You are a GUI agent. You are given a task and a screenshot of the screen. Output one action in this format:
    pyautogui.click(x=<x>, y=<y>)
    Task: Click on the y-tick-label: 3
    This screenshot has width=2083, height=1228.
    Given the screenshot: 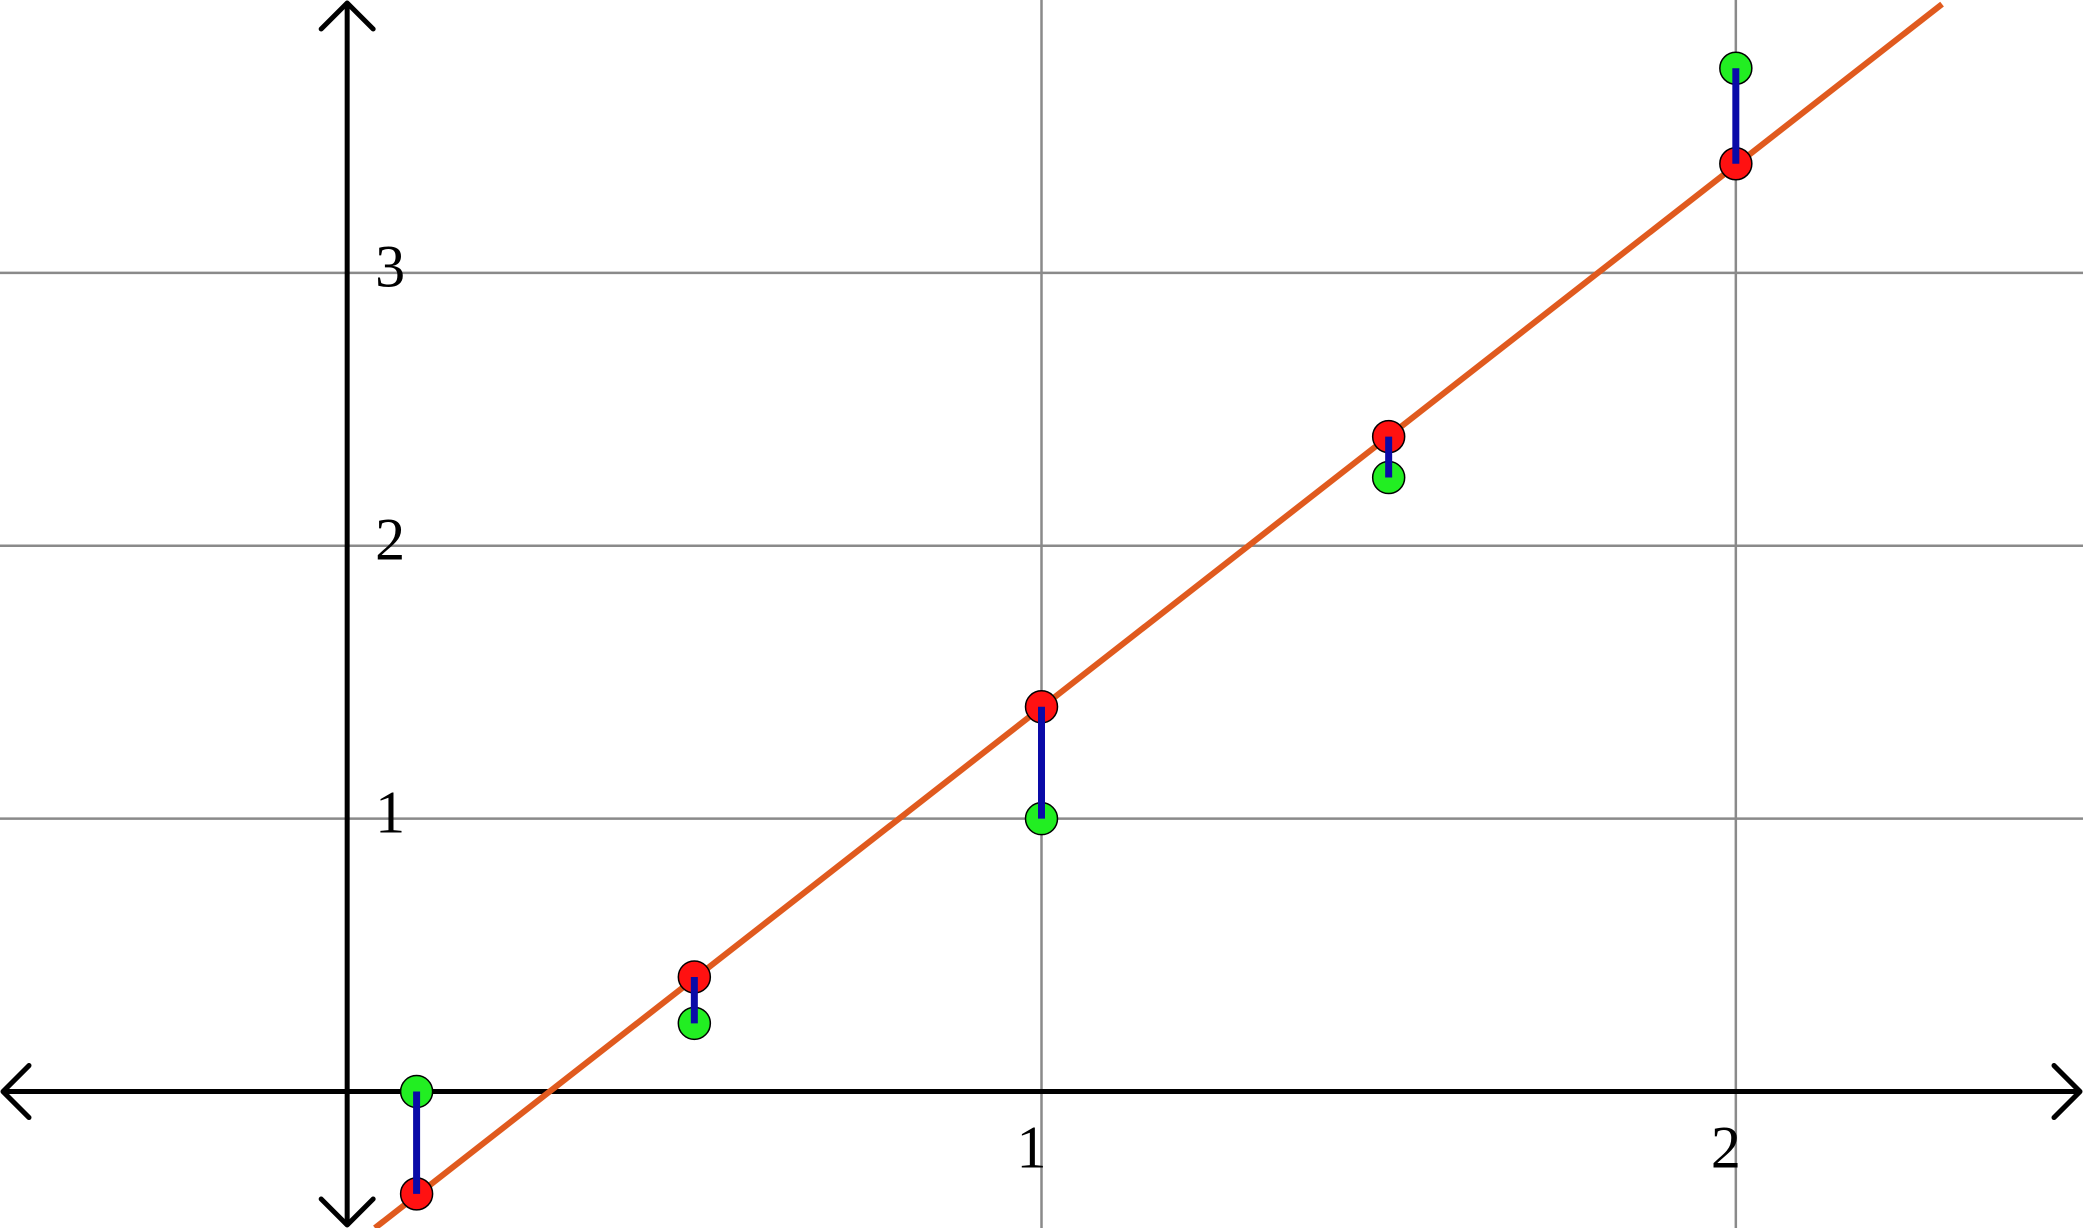 What is the action you would take?
    pyautogui.click(x=390, y=267)
    